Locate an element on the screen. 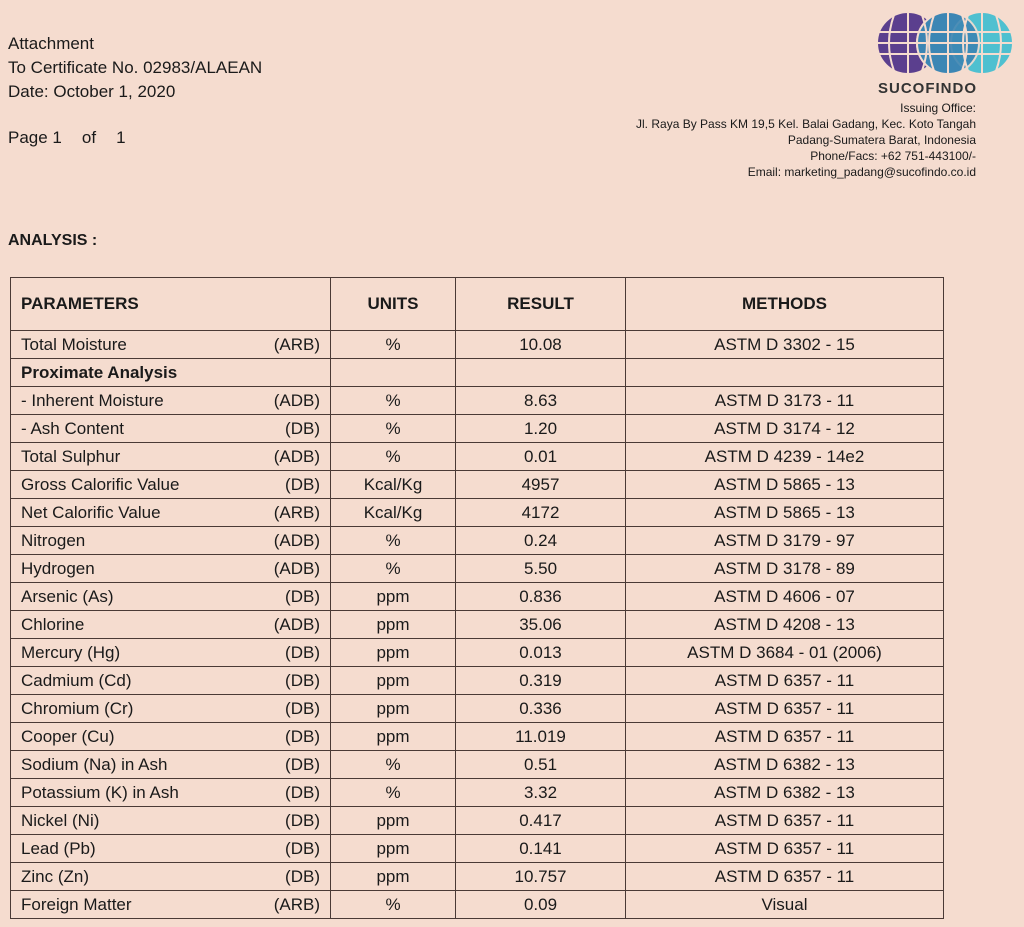 The width and height of the screenshot is (1024, 927). page-of: of is located at coordinates (89, 137).